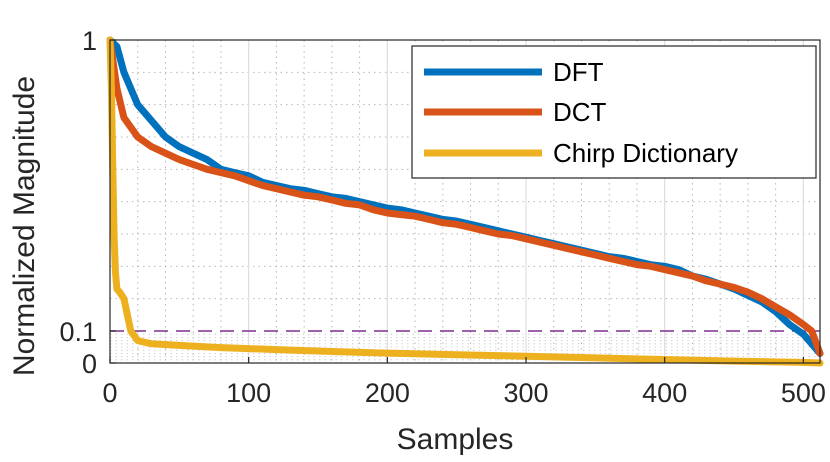  I want to click on x-tick-label: 500, so click(803, 393).